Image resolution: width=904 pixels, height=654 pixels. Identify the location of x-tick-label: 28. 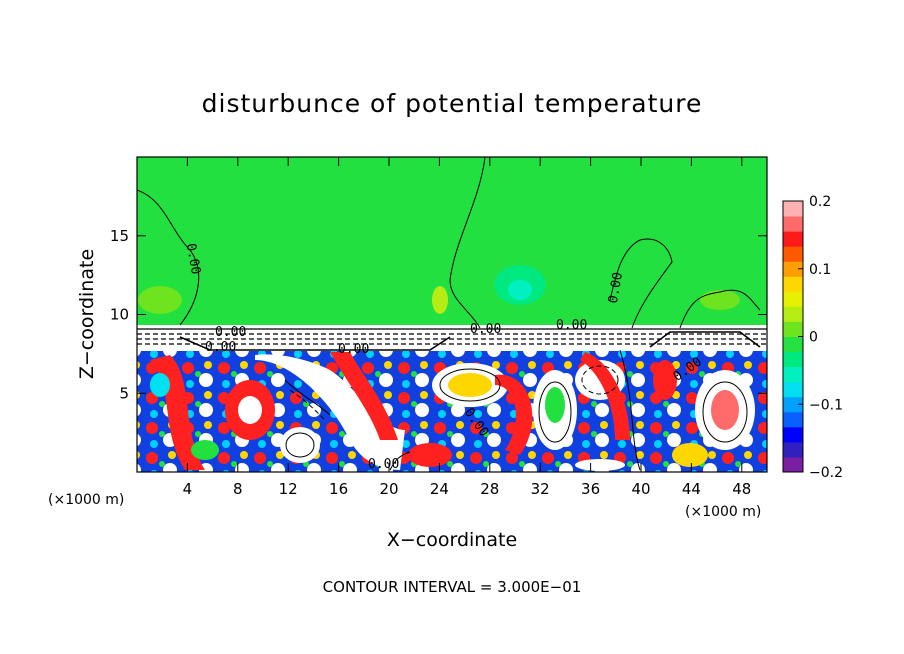
(489, 489).